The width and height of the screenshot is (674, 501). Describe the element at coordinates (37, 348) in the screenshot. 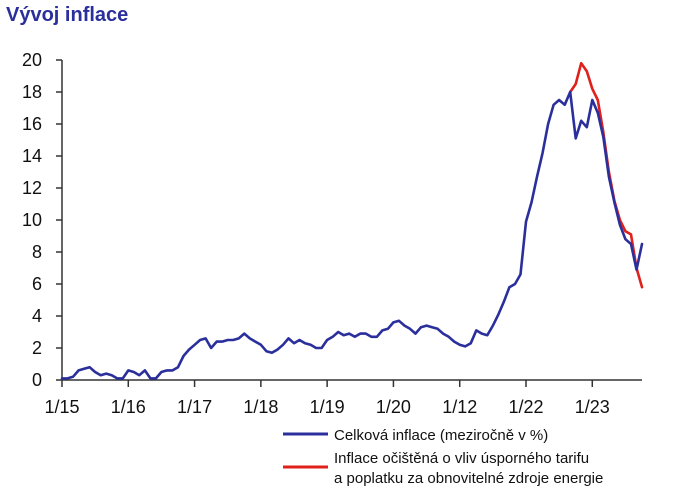

I see `y-tick-label: 2` at that location.